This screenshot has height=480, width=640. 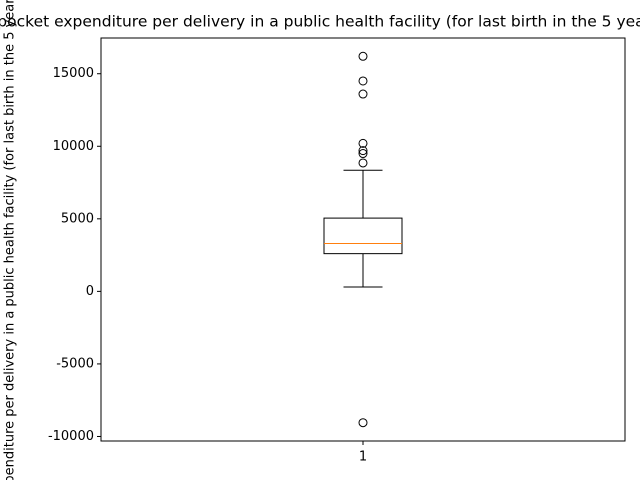 I want to click on box, so click(x=363, y=236).